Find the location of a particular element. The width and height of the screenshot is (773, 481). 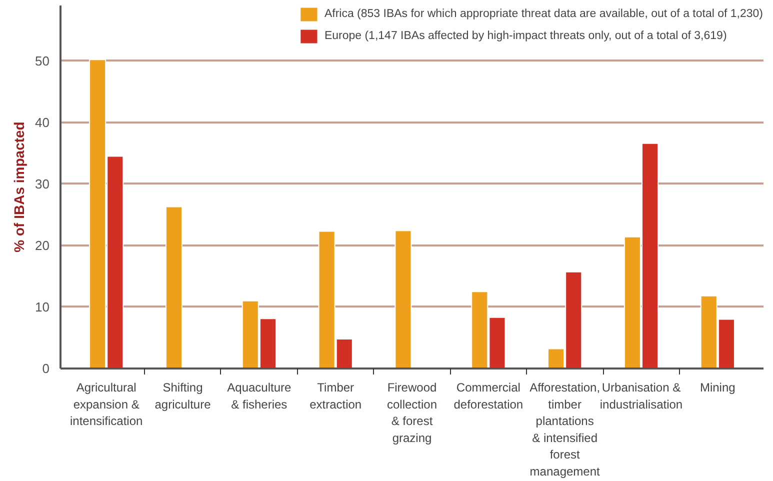

x-tick-label: Aquaculture & fisheries is located at coordinates (259, 396).